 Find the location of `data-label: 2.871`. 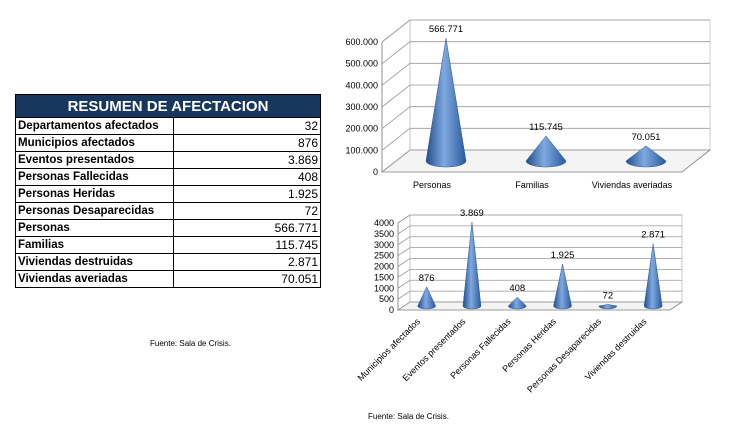

data-label: 2.871 is located at coordinates (653, 235).